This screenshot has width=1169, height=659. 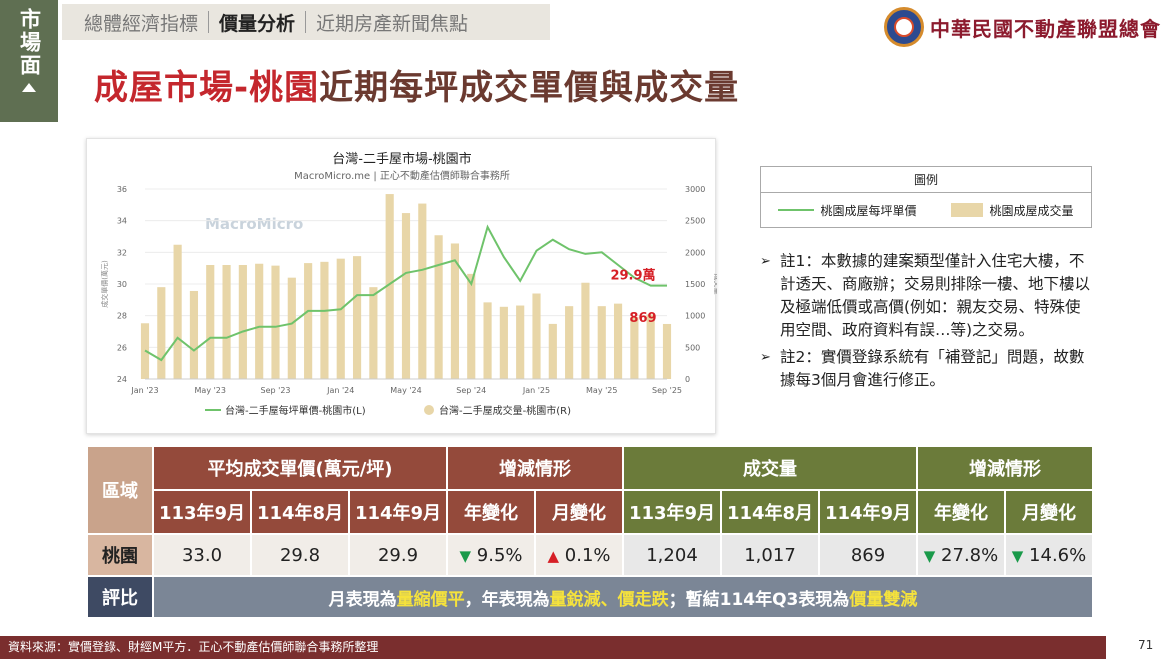 I want to click on x-tick-label: May '23, so click(x=210, y=390).